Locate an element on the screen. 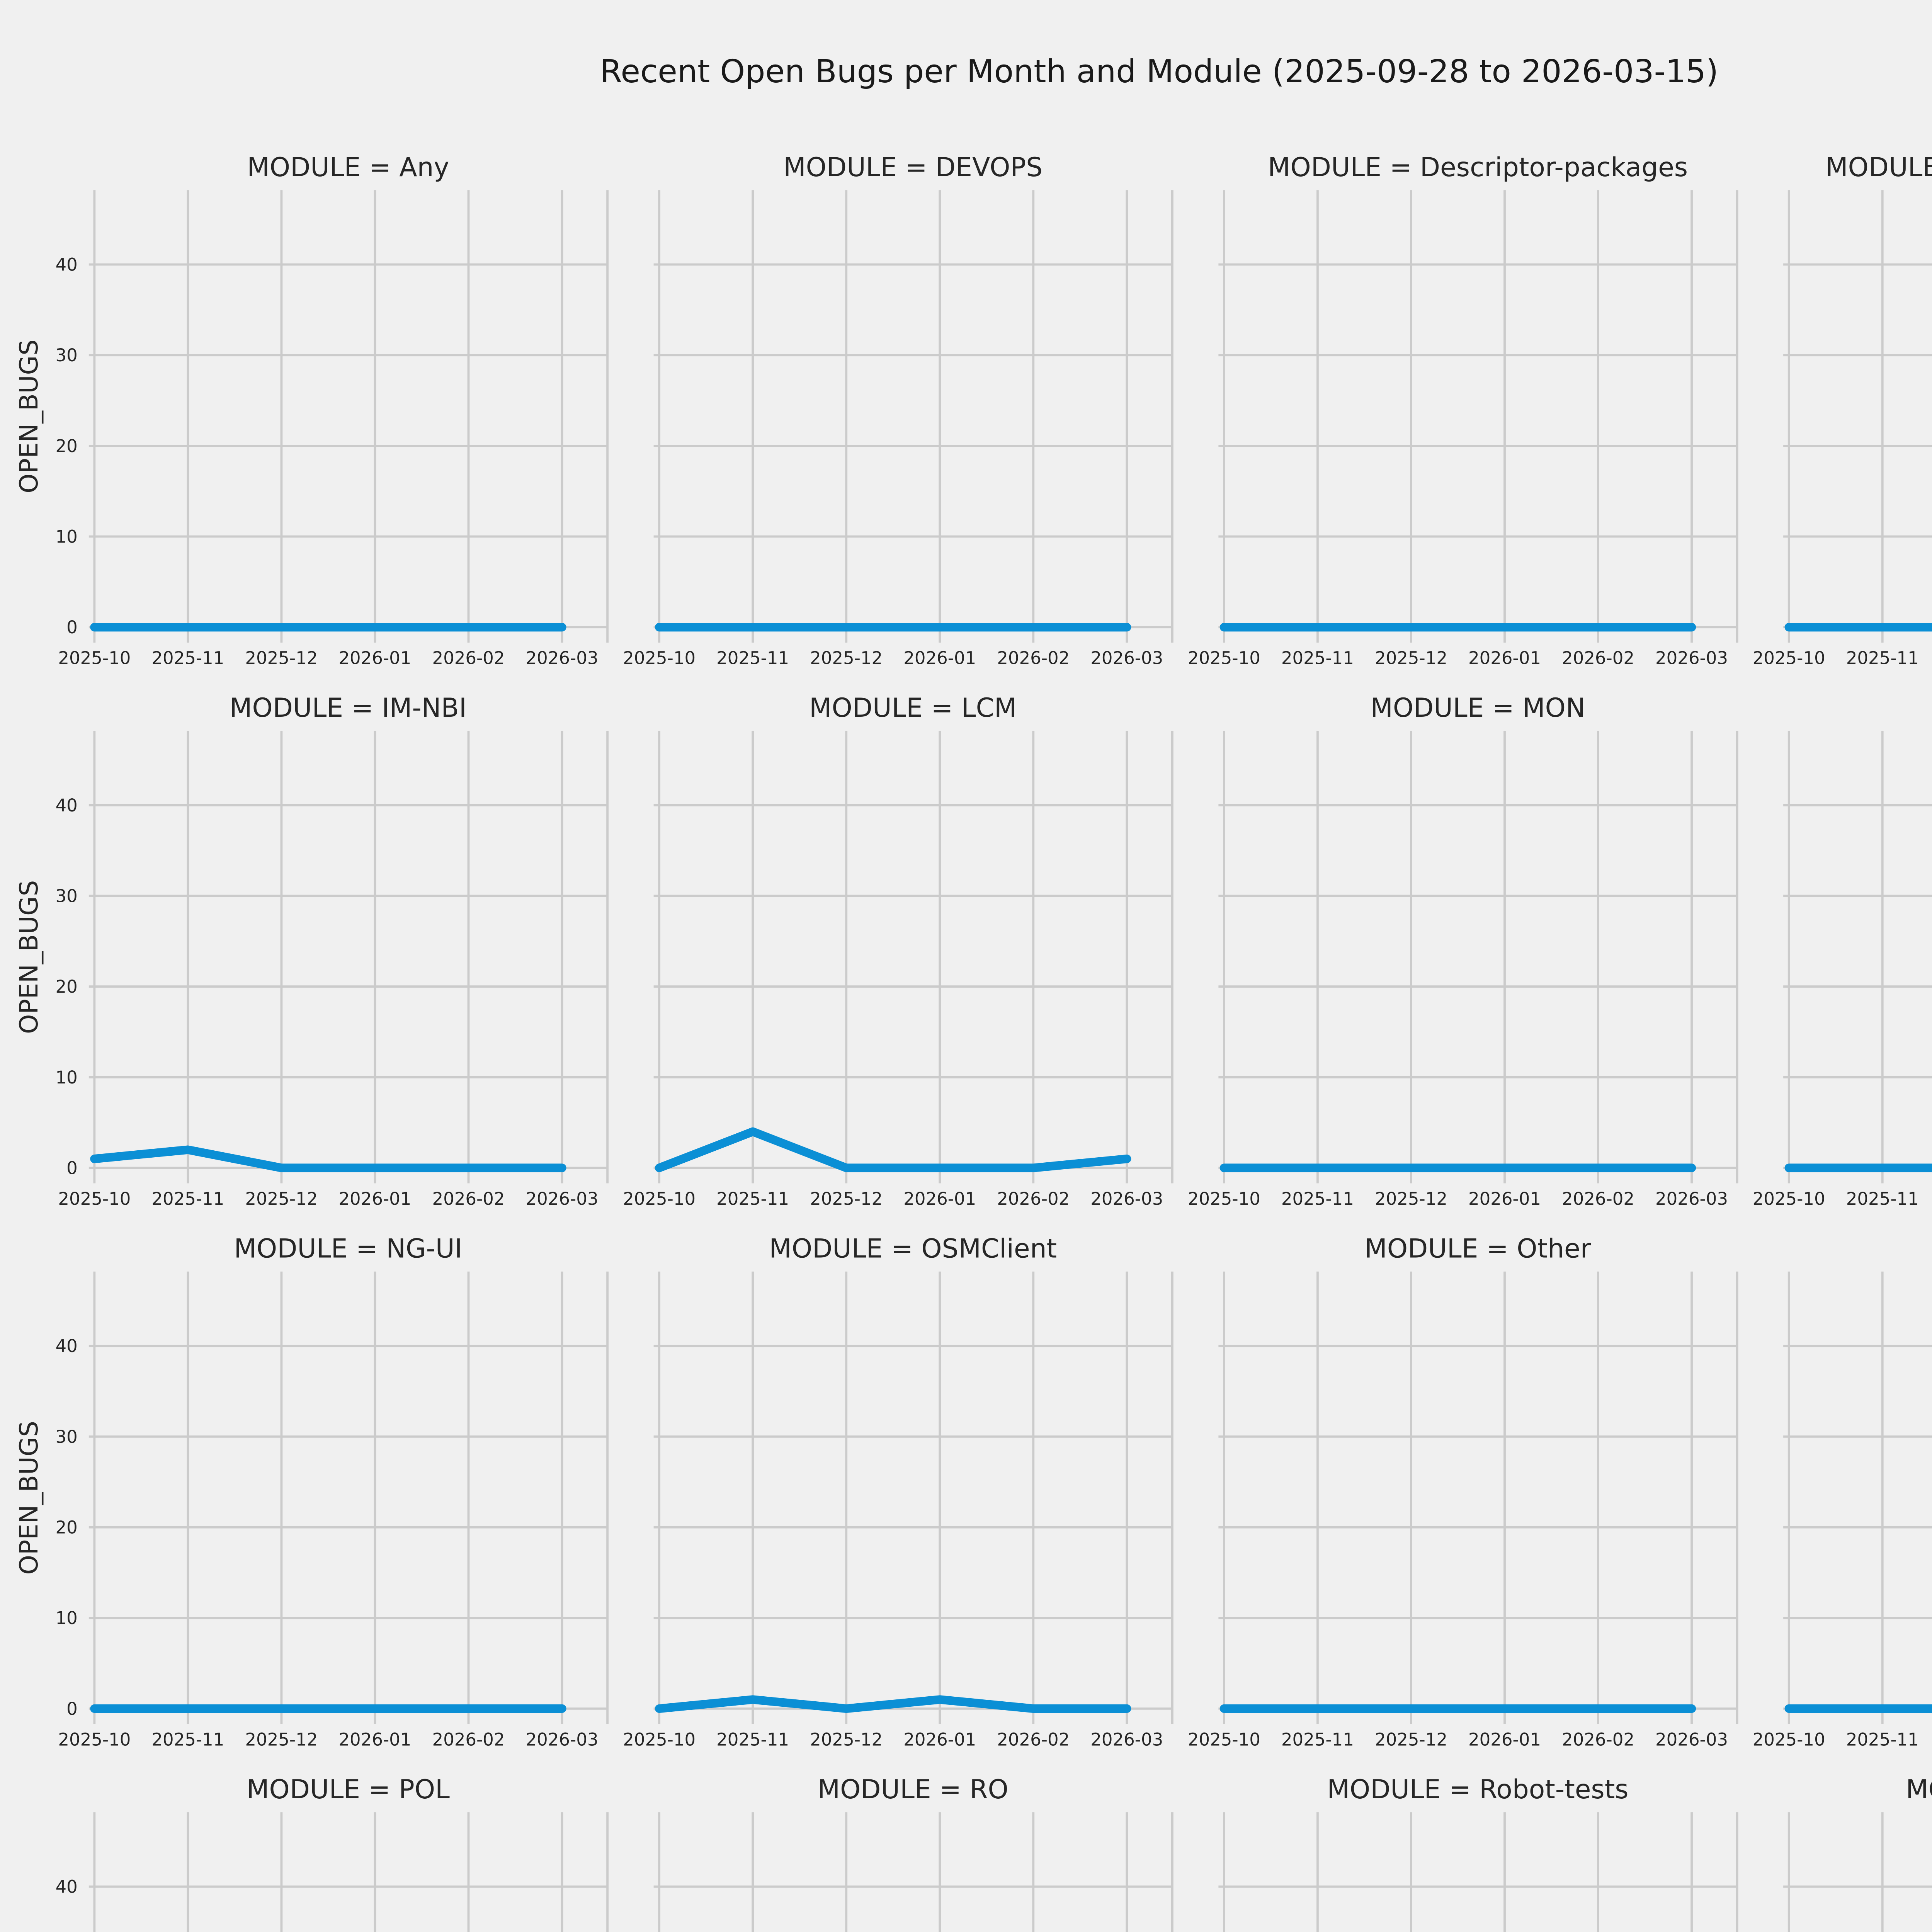 The image size is (1932, 1932). facet-title: MODULE = RO is located at coordinates (914, 1789).